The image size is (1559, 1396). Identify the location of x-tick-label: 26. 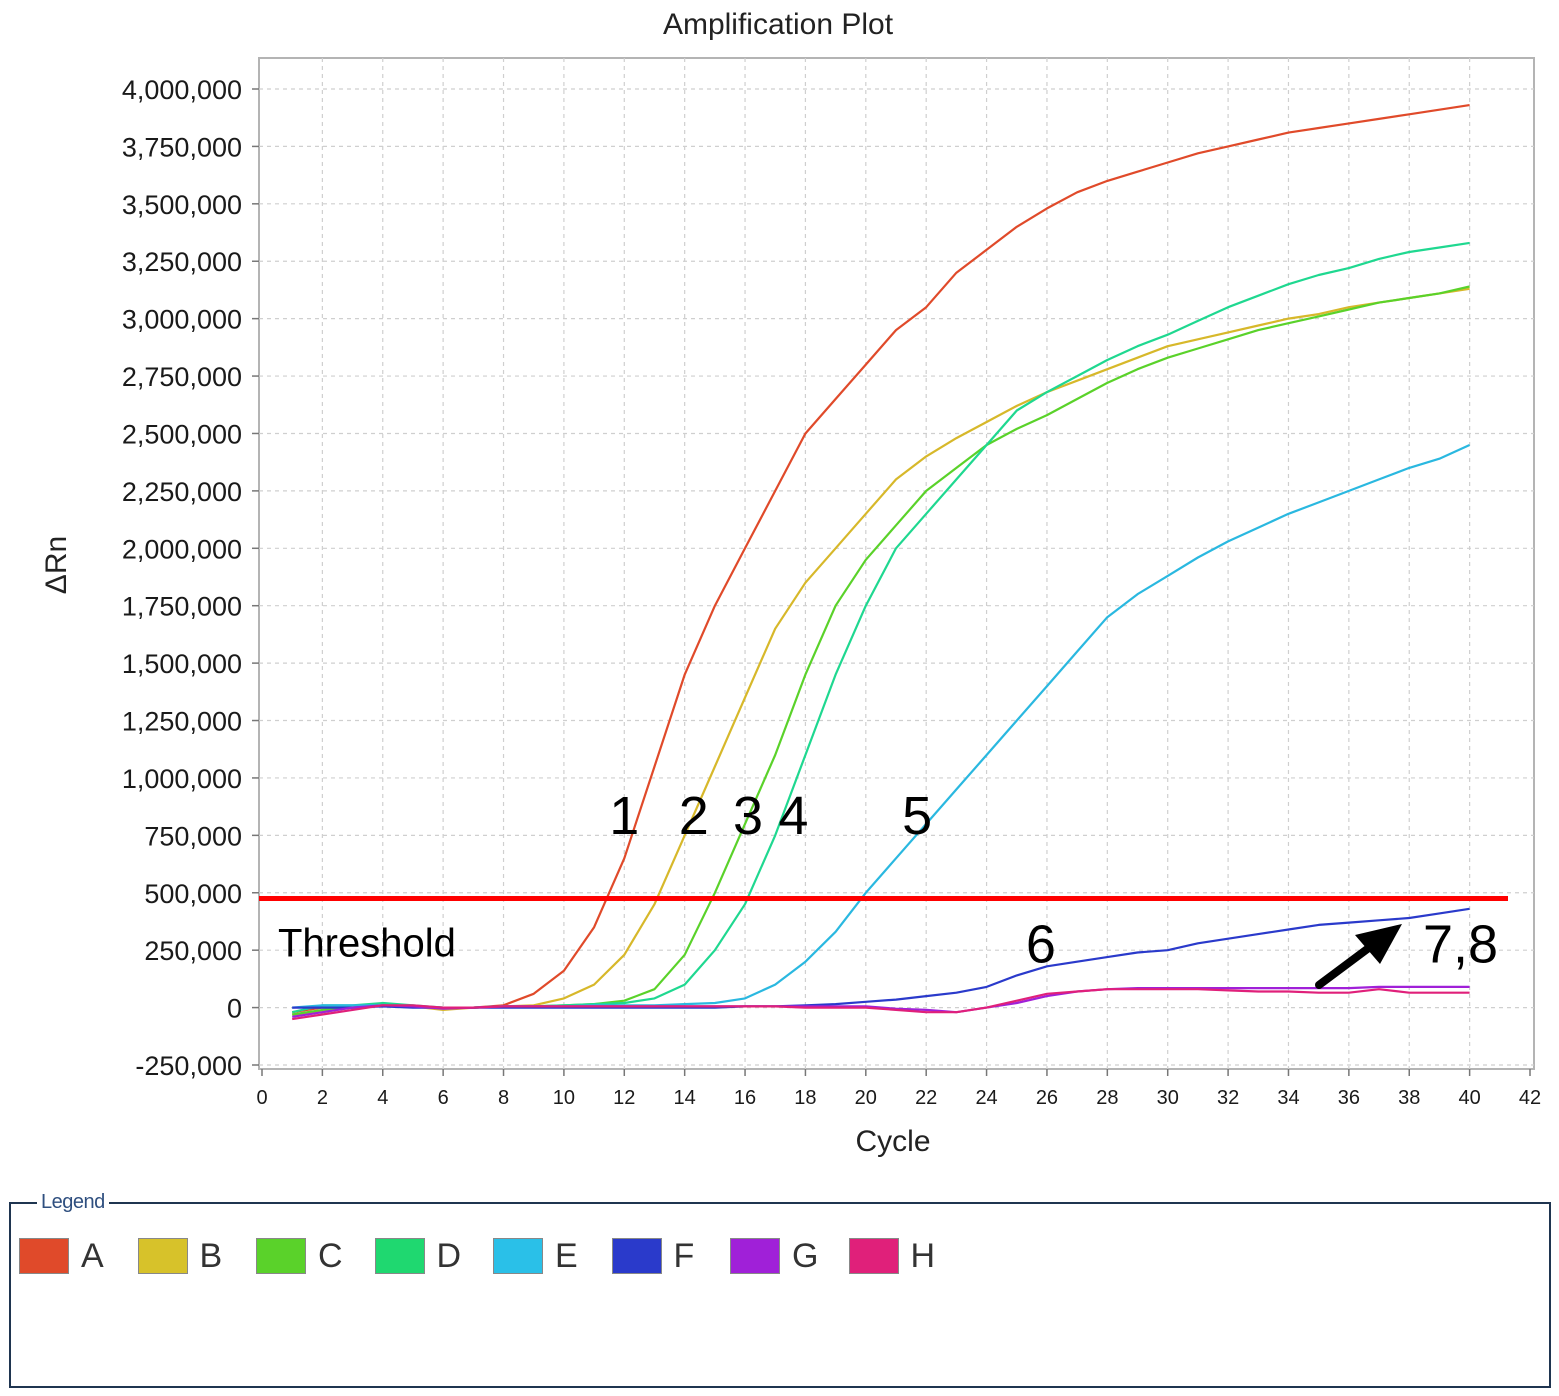
(1047, 1098).